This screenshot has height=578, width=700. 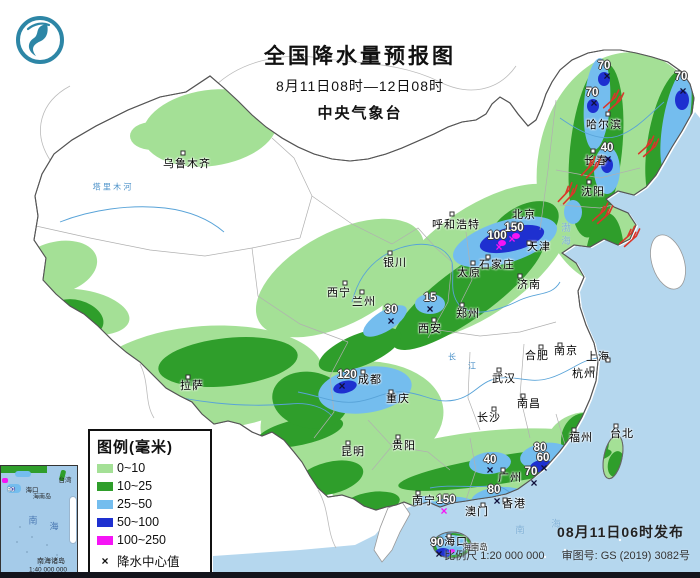 I want to click on map-scale: 比例尺 1:20 000 000, so click(x=494, y=556).